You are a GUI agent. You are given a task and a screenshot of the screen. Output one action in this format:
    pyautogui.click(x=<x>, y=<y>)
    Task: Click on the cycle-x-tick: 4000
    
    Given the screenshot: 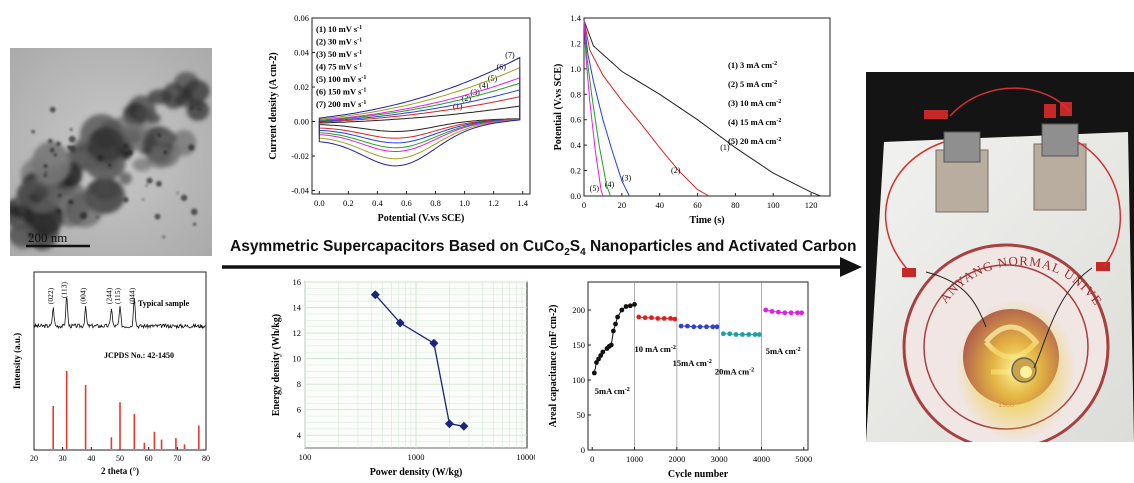 What is the action you would take?
    pyautogui.click(x=761, y=459)
    